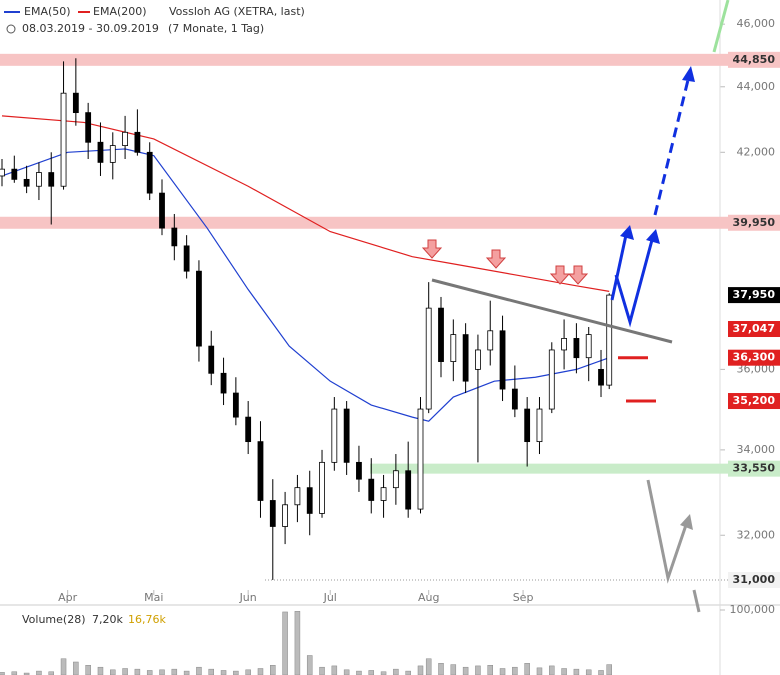 This screenshot has width=780, height=675. I want to click on y-tick-label: 44,000, so click(756, 86).